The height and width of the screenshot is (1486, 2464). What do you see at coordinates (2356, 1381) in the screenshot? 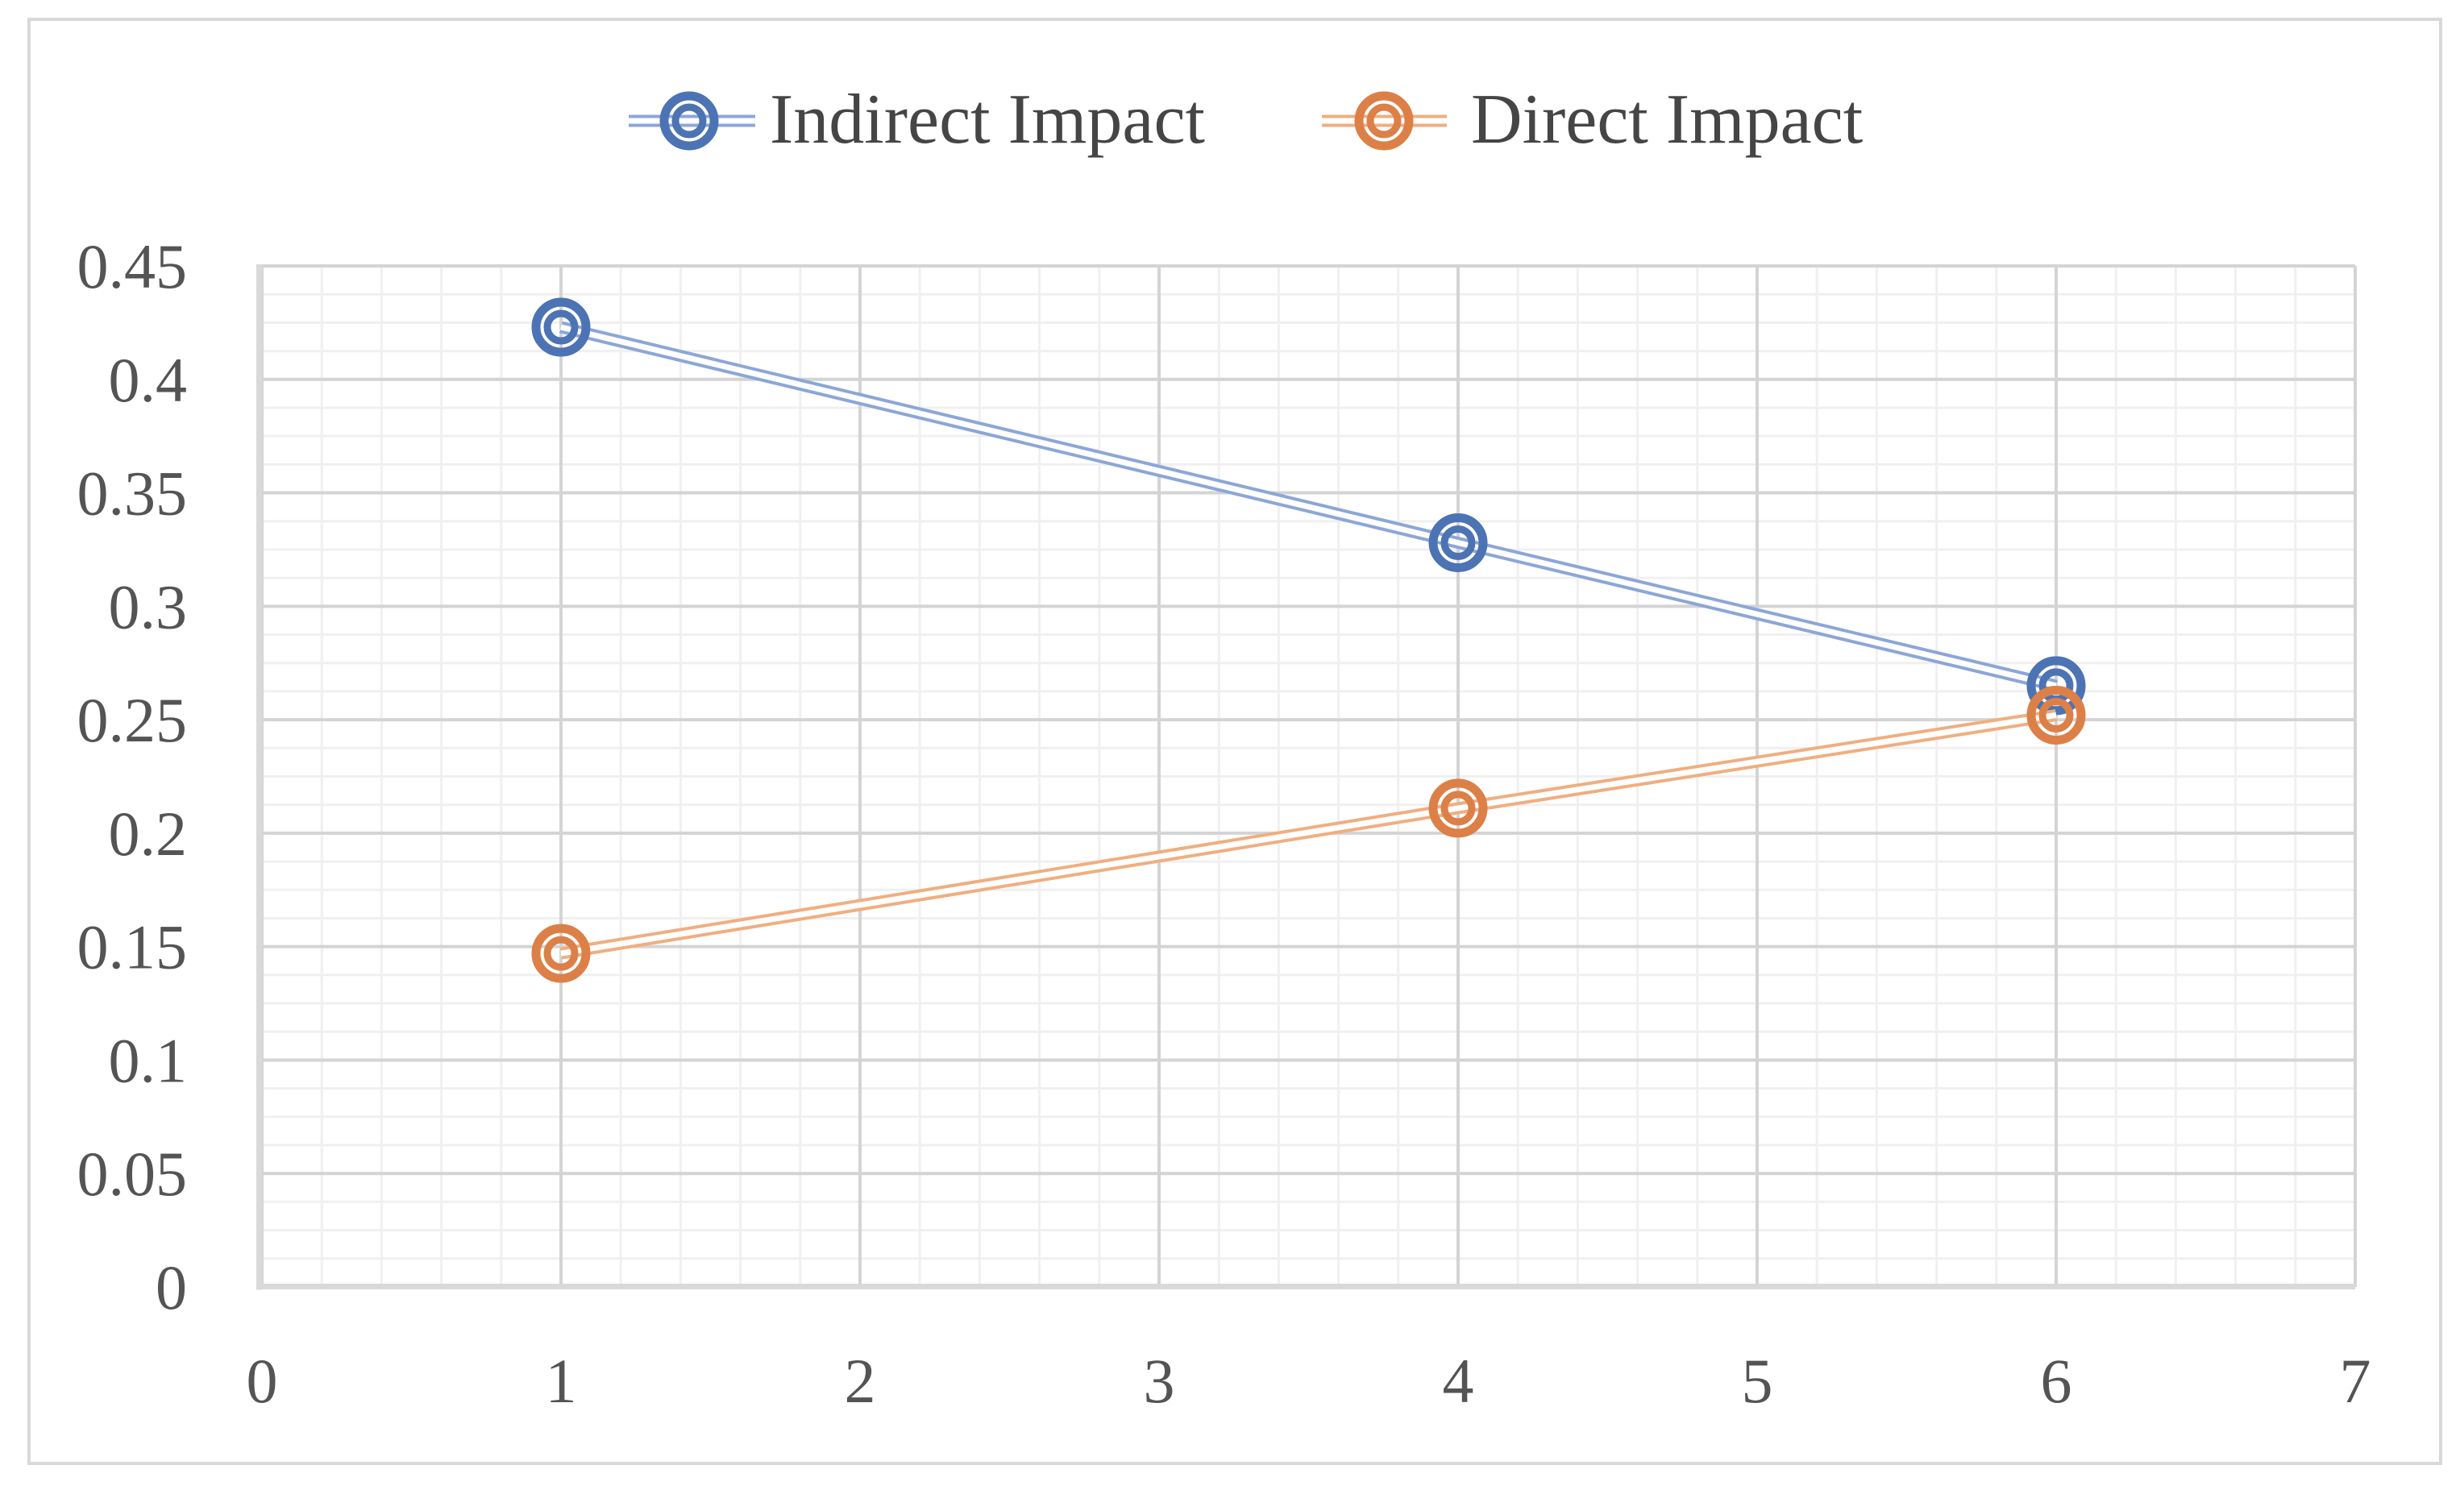
I see `x-tick-label: 7` at bounding box center [2356, 1381].